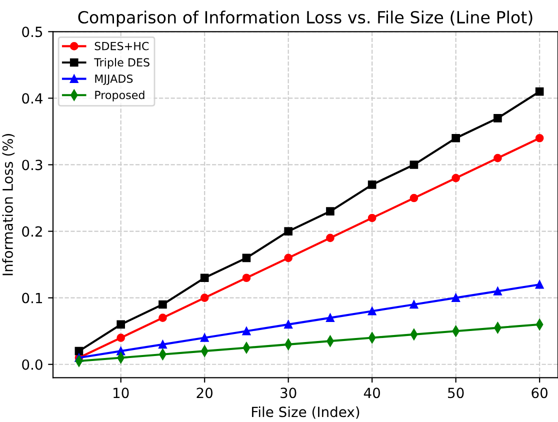 The height and width of the screenshot is (422, 558). I want to click on x-tick-label: 20, so click(204, 393).